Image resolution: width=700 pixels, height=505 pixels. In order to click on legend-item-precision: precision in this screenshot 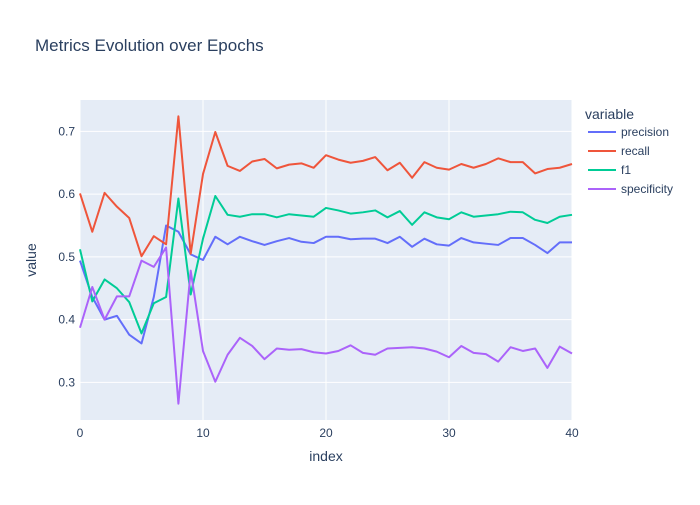, I will do `click(628, 132)`.